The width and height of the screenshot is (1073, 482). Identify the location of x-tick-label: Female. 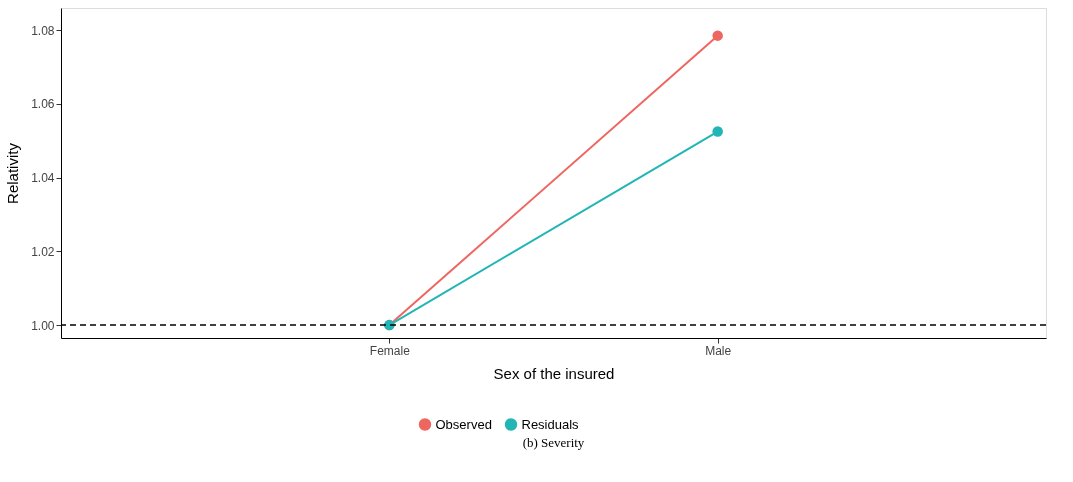
(390, 350).